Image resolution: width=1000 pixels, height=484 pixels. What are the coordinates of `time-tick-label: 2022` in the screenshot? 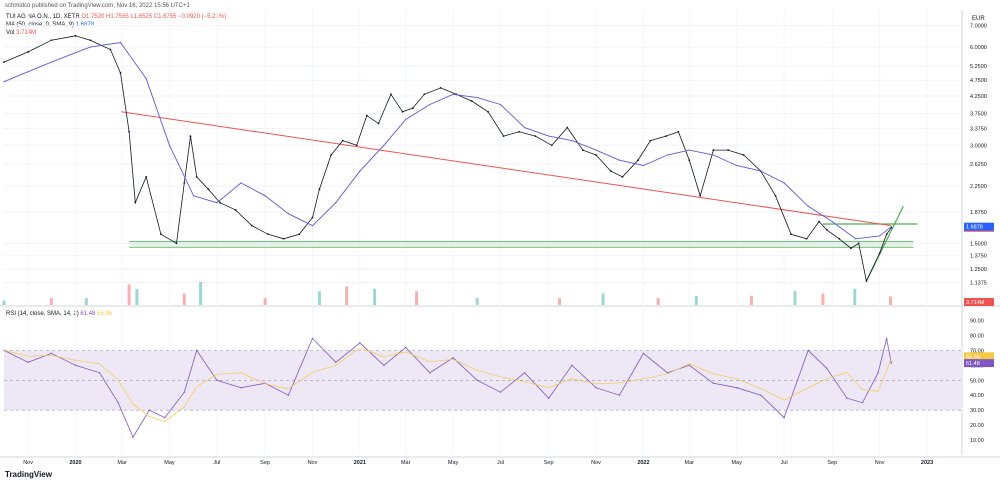 It's located at (643, 463).